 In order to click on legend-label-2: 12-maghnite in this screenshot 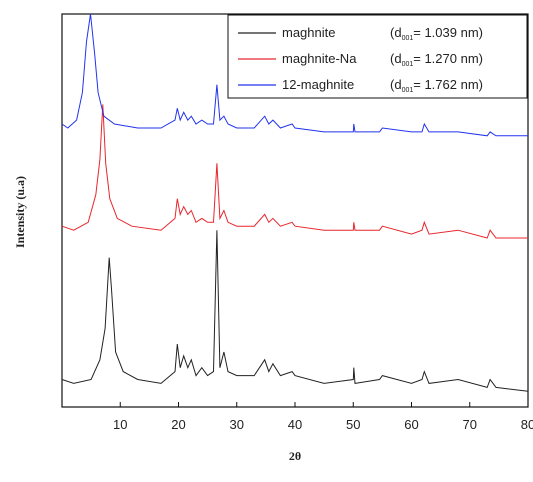, I will do `click(318, 84)`.